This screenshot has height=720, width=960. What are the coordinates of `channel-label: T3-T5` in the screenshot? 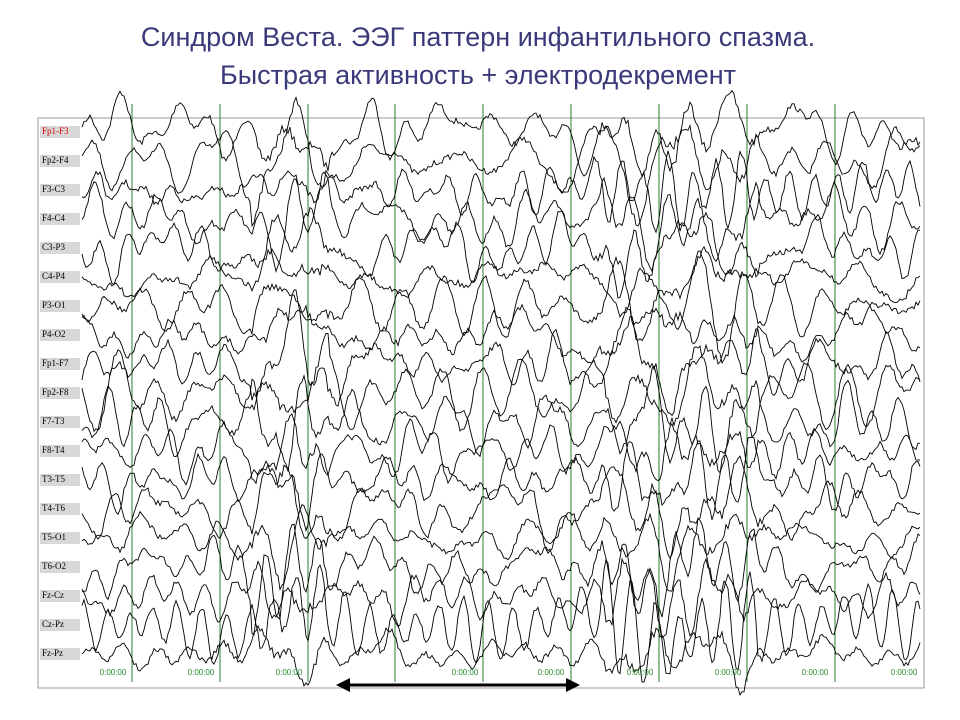 It's located at (53, 479).